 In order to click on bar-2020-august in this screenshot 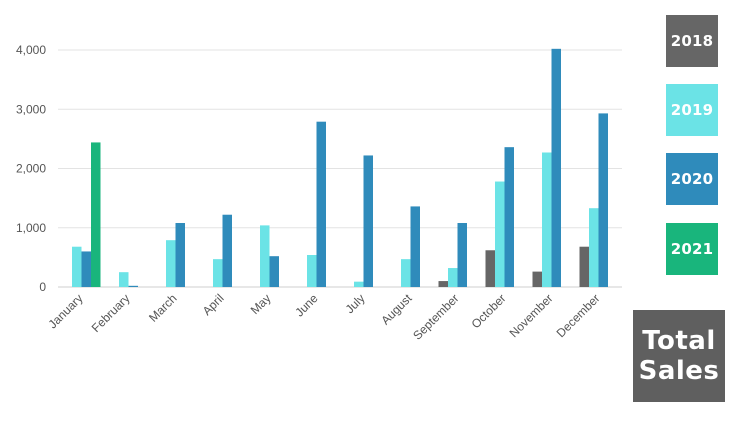, I will do `click(415, 246)`.